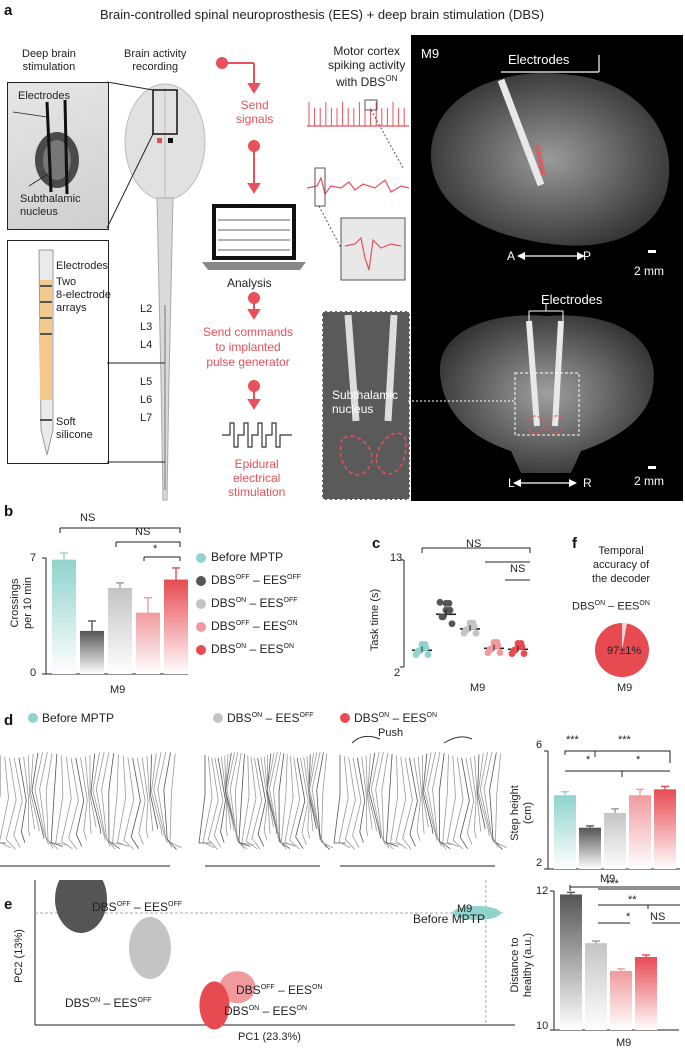 This screenshot has width=685, height=1053. I want to click on chart-b-ytick-0: 0, so click(33, 673).